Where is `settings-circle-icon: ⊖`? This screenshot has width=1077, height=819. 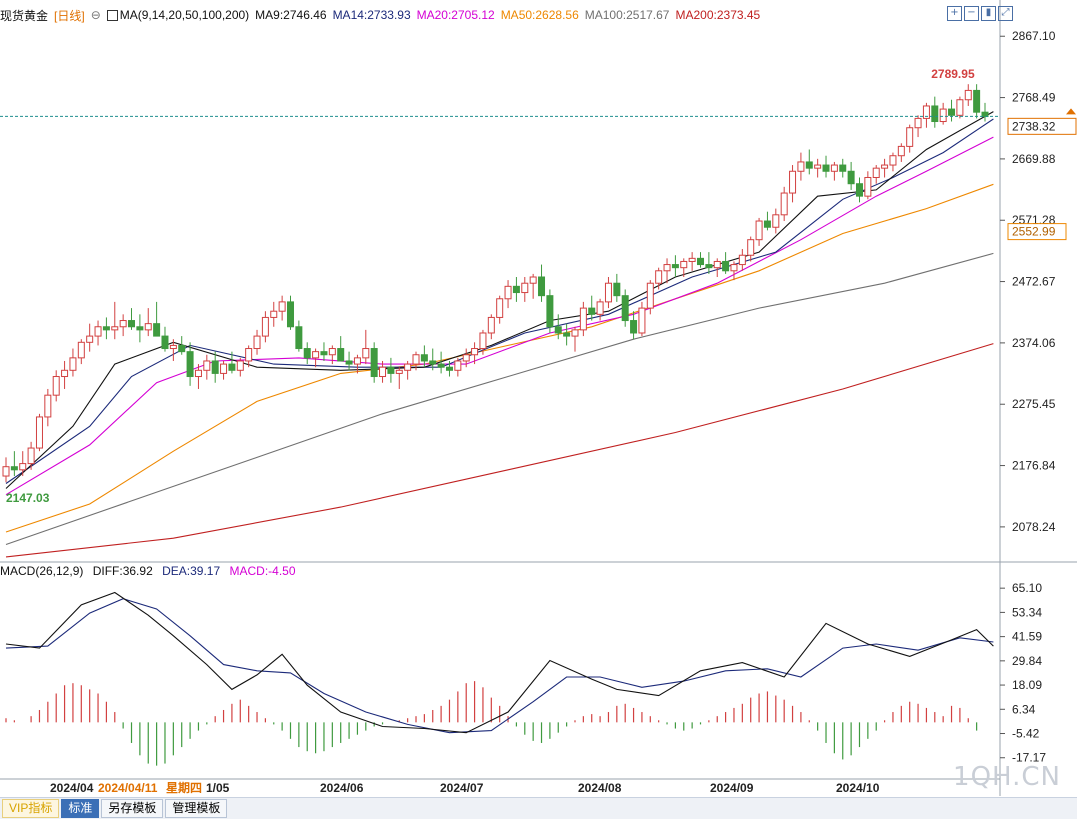 settings-circle-icon: ⊖ is located at coordinates (95, 15).